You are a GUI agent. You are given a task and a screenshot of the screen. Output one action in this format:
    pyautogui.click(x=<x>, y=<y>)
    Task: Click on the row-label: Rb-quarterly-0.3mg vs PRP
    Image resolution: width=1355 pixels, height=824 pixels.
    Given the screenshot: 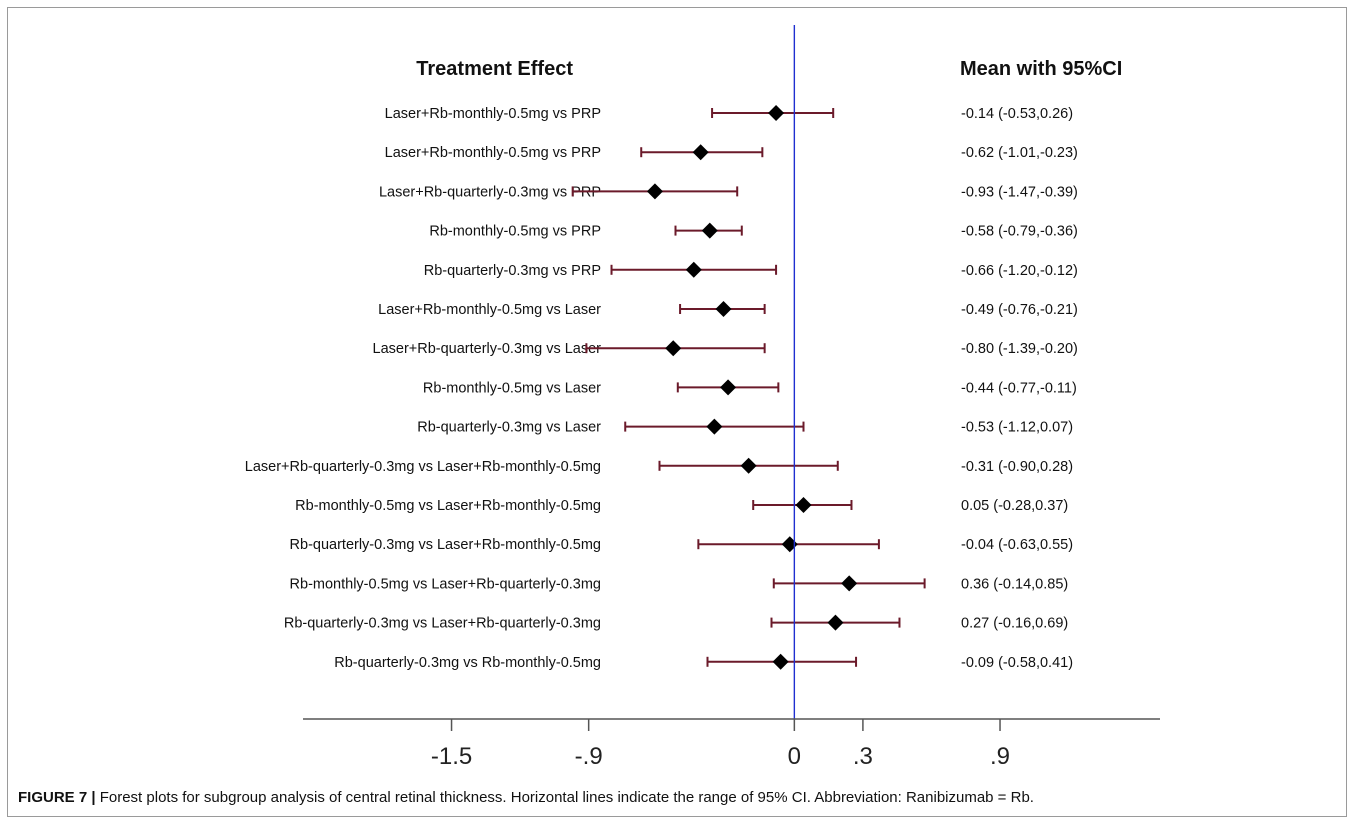 What is the action you would take?
    pyautogui.click(x=512, y=271)
    